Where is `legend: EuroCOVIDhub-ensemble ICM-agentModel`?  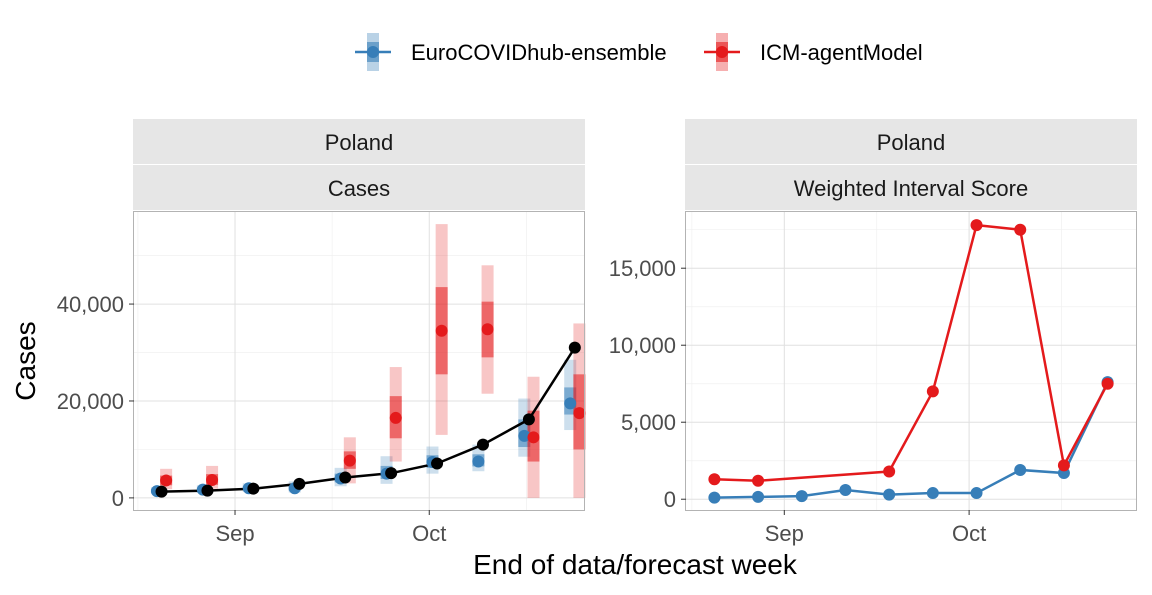
legend: EuroCOVIDhub-ensemble ICM-agentModel is located at coordinates (639, 52).